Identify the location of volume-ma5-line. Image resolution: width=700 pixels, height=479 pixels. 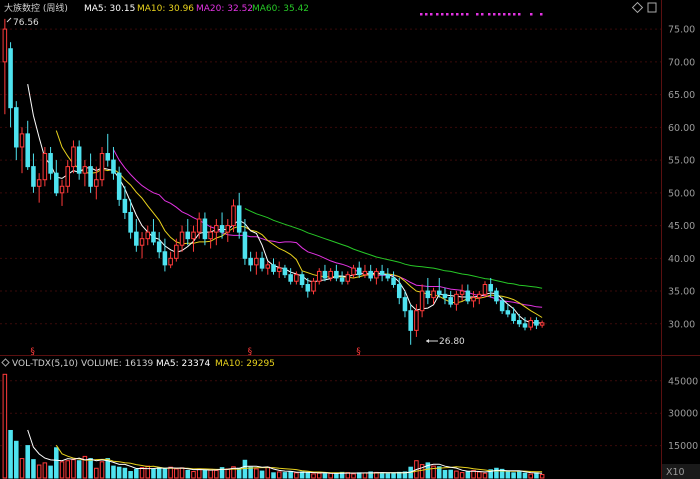
(285, 451).